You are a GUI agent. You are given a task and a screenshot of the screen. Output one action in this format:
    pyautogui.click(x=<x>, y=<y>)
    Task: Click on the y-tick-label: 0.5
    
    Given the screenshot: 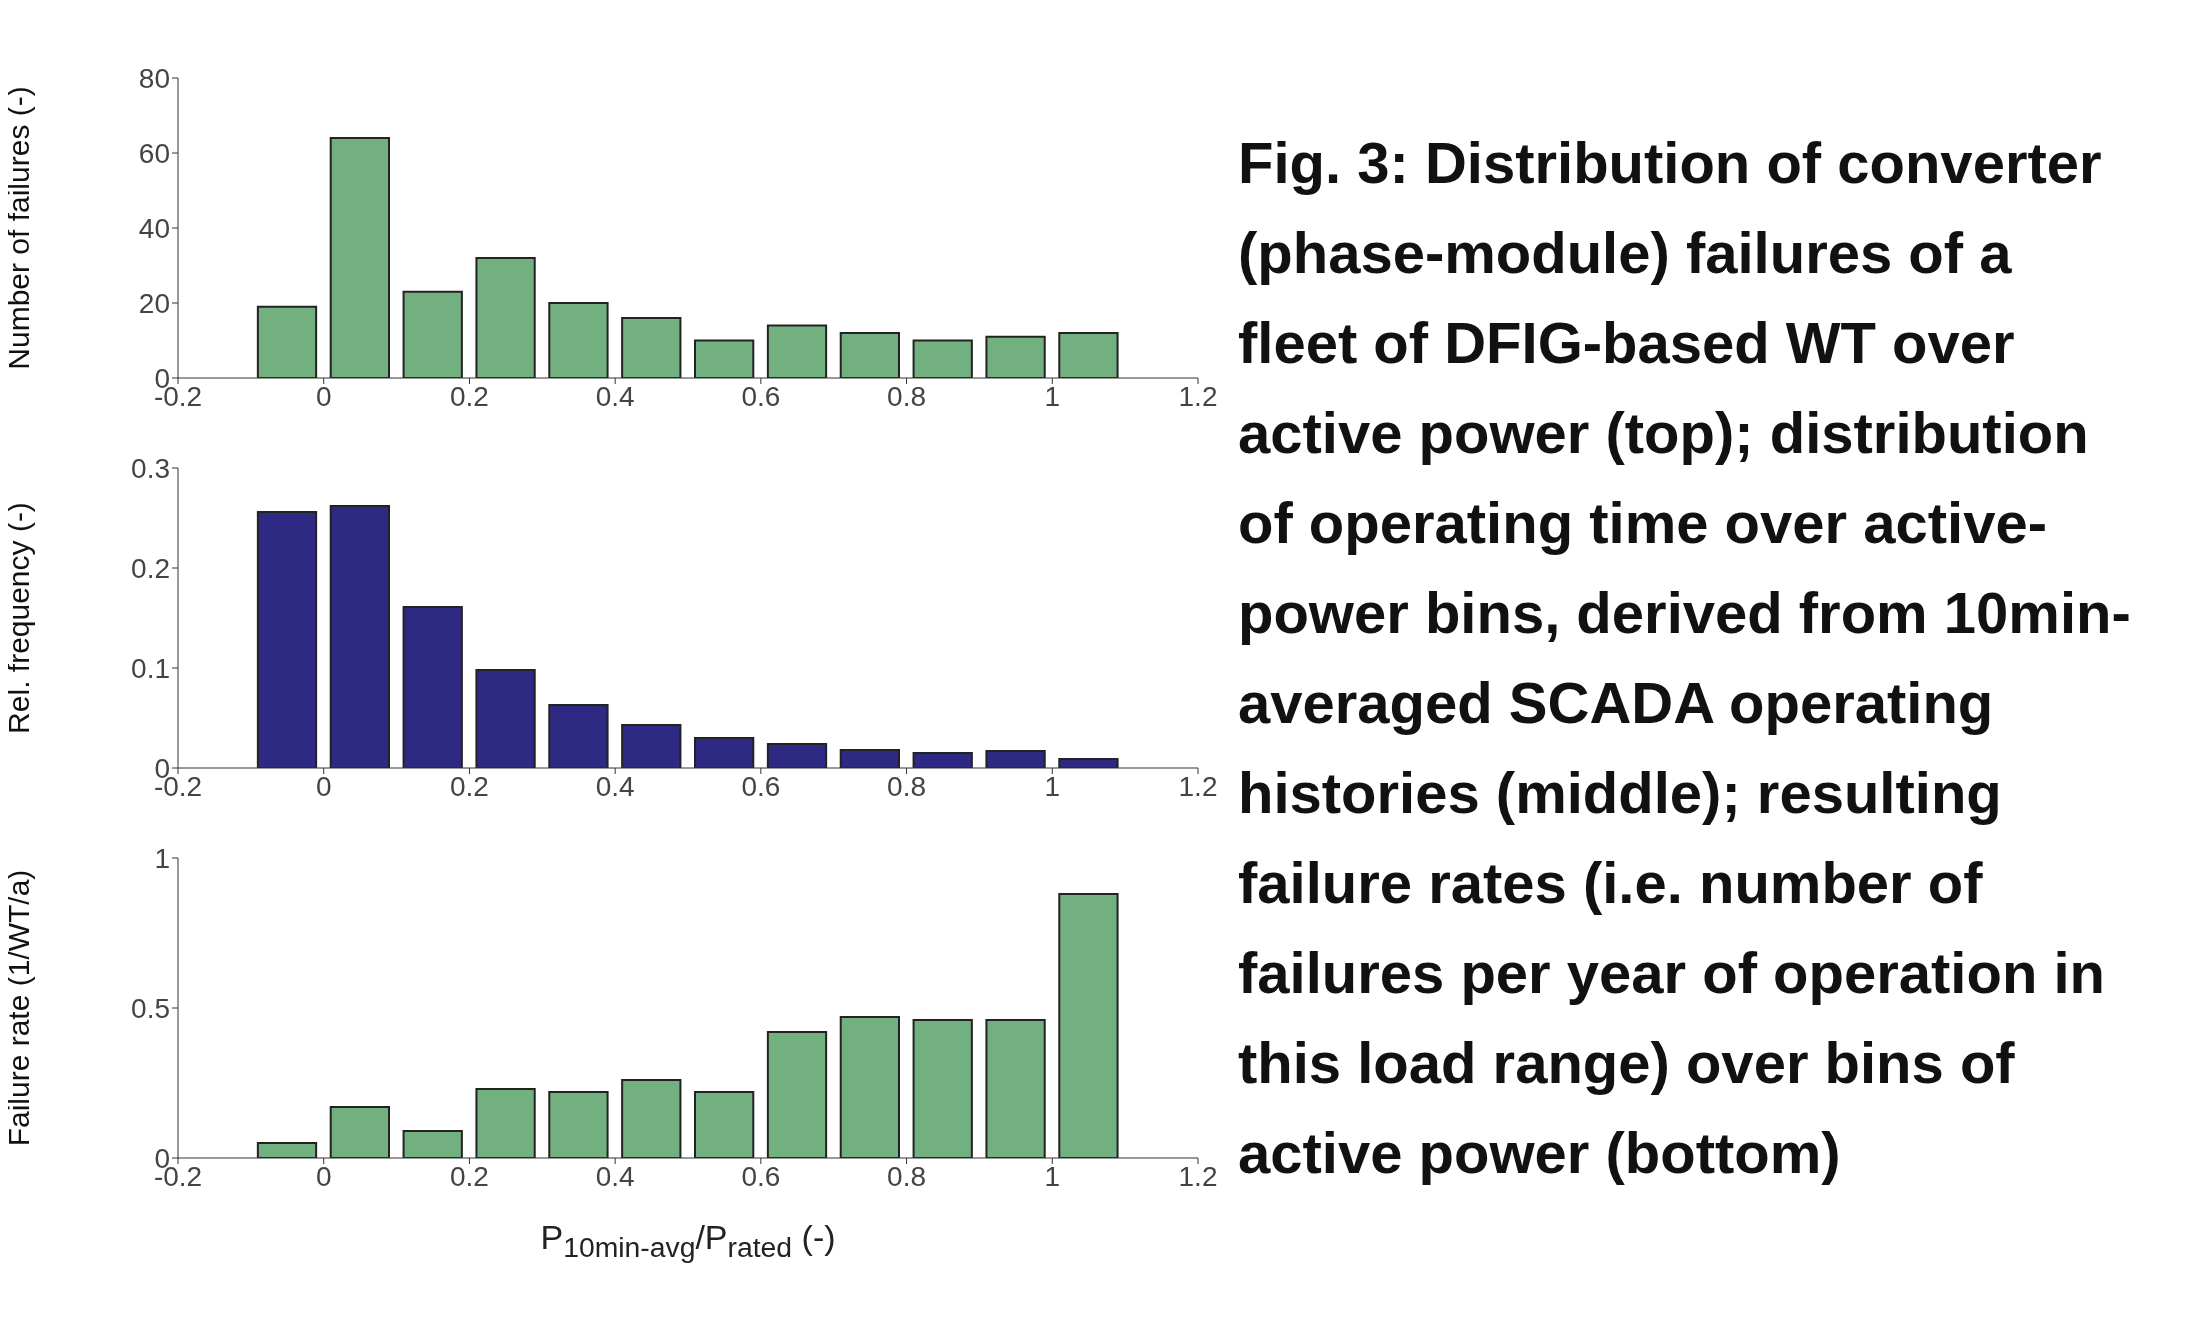 What is the action you would take?
    pyautogui.click(x=150, y=1008)
    